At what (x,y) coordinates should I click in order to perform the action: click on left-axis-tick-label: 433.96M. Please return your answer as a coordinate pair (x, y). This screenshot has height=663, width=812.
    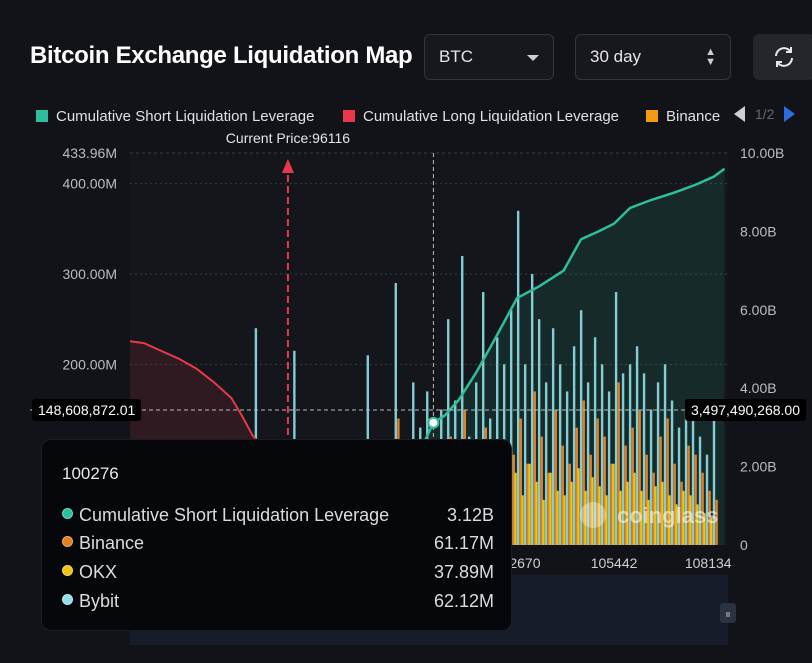
    Looking at the image, I should click on (90, 153).